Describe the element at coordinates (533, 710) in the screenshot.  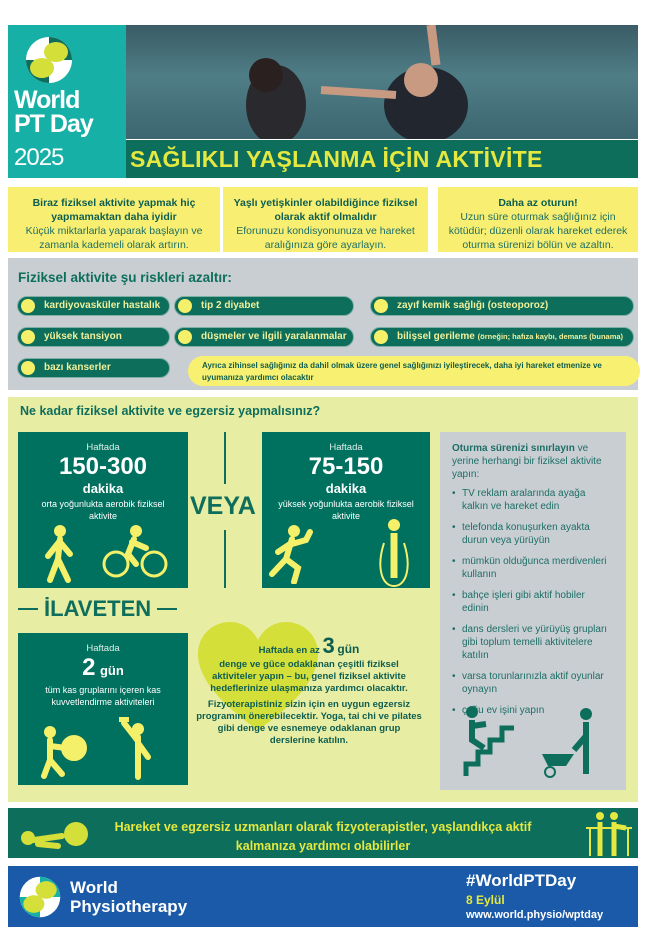
I see `list-item: çoğu ev işini yapın` at that location.